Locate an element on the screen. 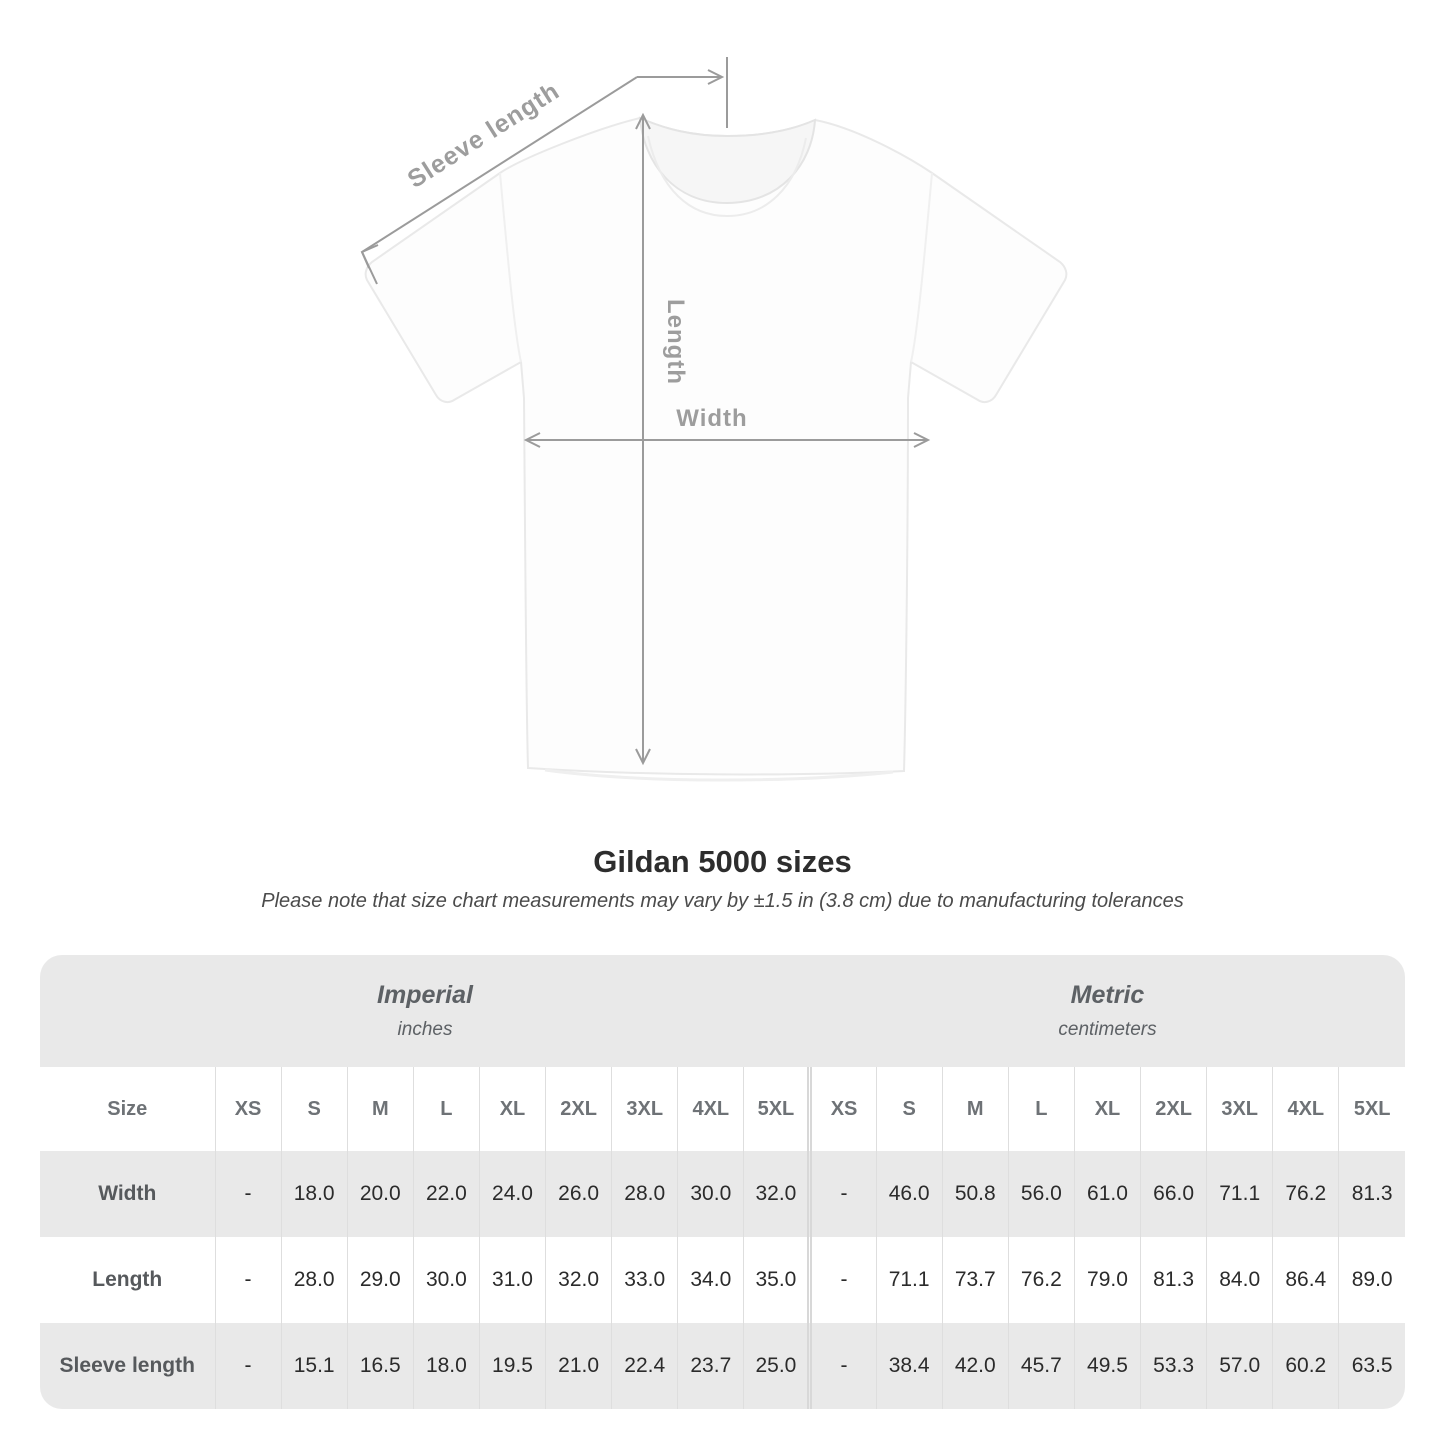 The height and width of the screenshot is (1445, 1445). length-metric-xs: - is located at coordinates (842, 1280).